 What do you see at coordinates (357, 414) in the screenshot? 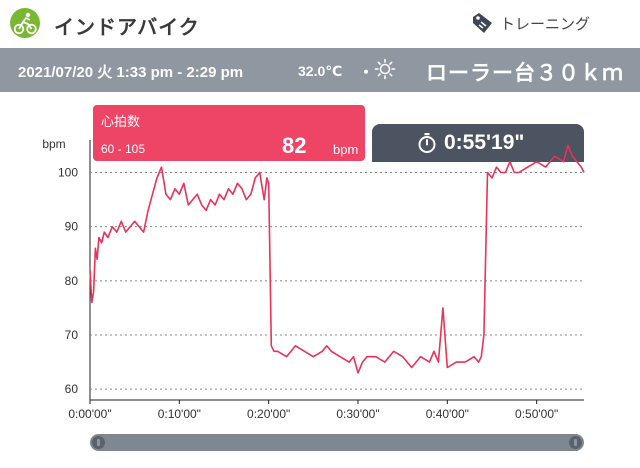
I see `x-tick-label: 0:30'00"` at bounding box center [357, 414].